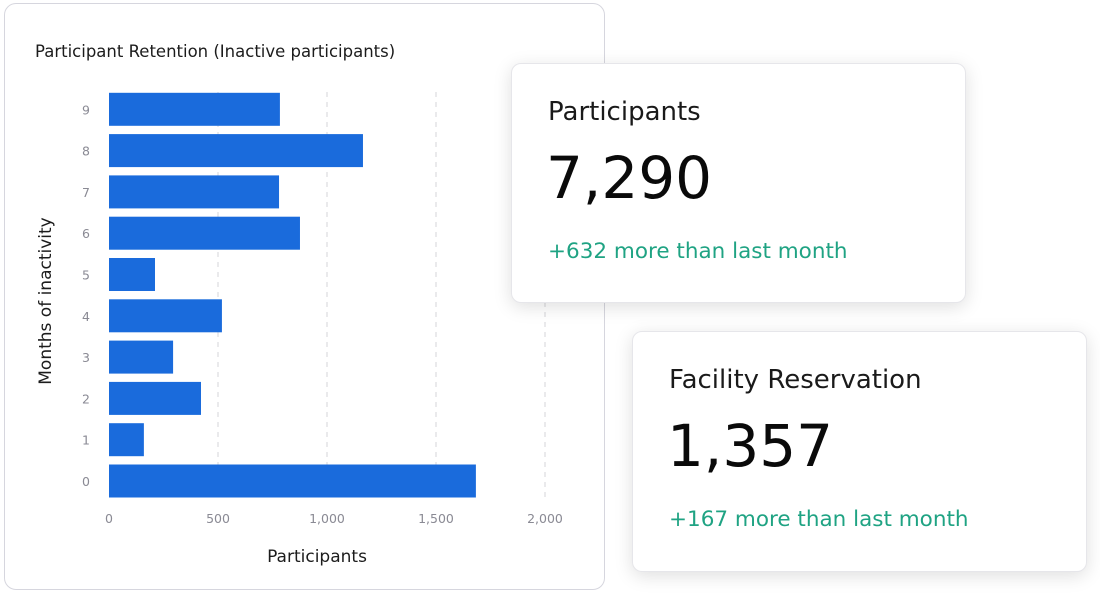 This screenshot has height=595, width=1100. Describe the element at coordinates (46, 301) in the screenshot. I see `y-axis-label: Months of inactivity` at that location.